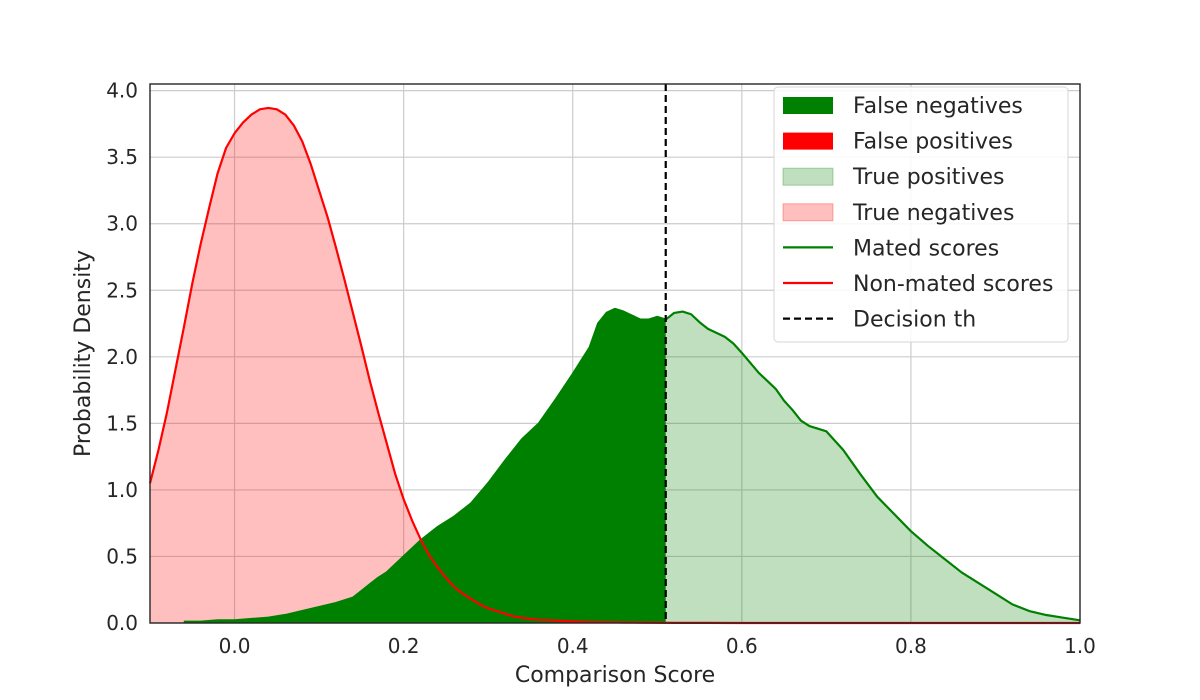 The image size is (1200, 700). What do you see at coordinates (83, 353) in the screenshot?
I see `y-axis-label: Probability Density` at bounding box center [83, 353].